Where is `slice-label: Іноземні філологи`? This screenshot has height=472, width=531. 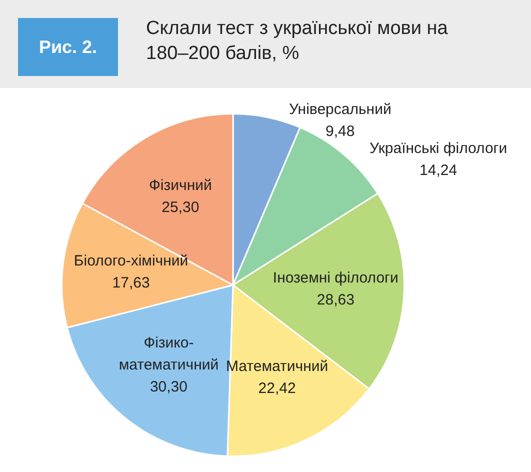 slice-label: Іноземні філологи is located at coordinates (335, 278).